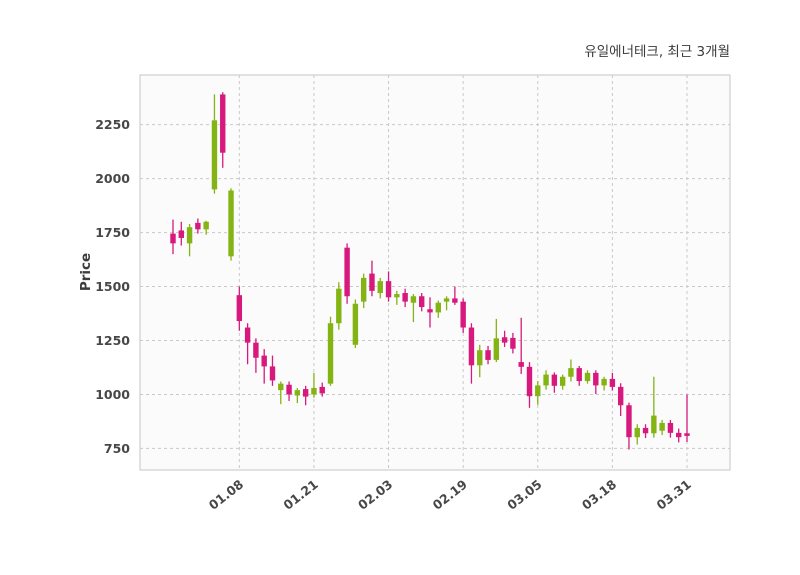 The width and height of the screenshot is (800, 575). Describe the element at coordinates (112, 124) in the screenshot. I see `y-tick-label: 2250` at that location.